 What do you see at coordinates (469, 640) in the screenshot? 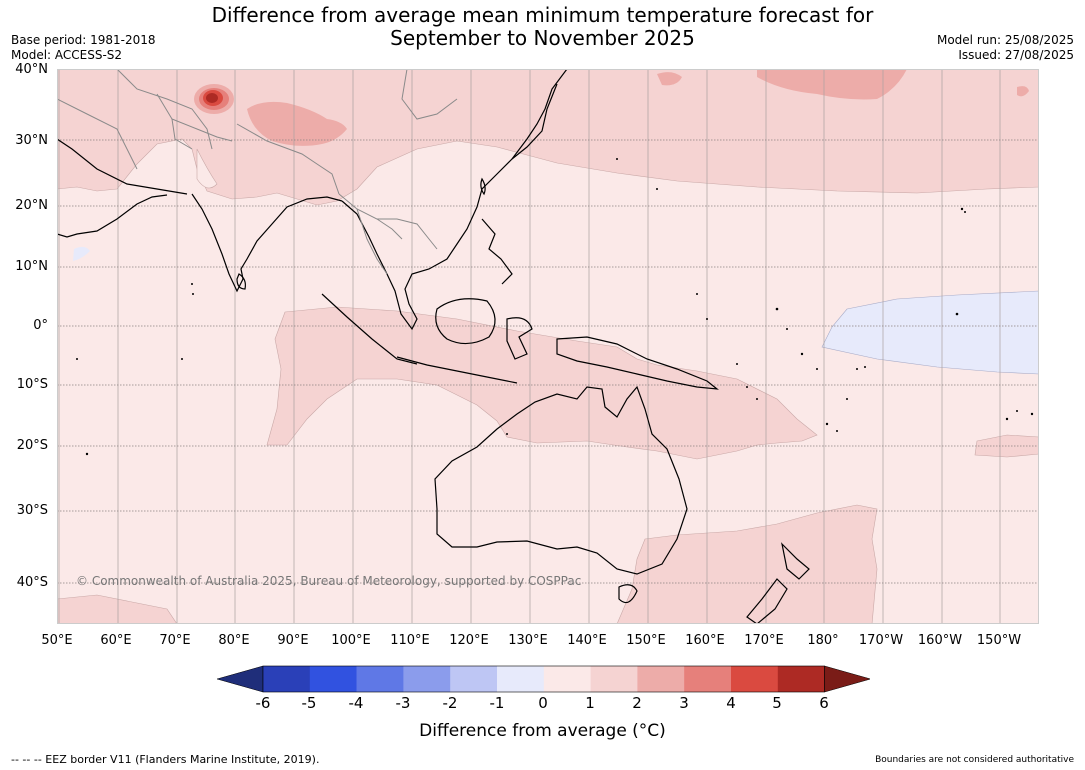
I see `lon-label-120e: 120°E` at bounding box center [469, 640].